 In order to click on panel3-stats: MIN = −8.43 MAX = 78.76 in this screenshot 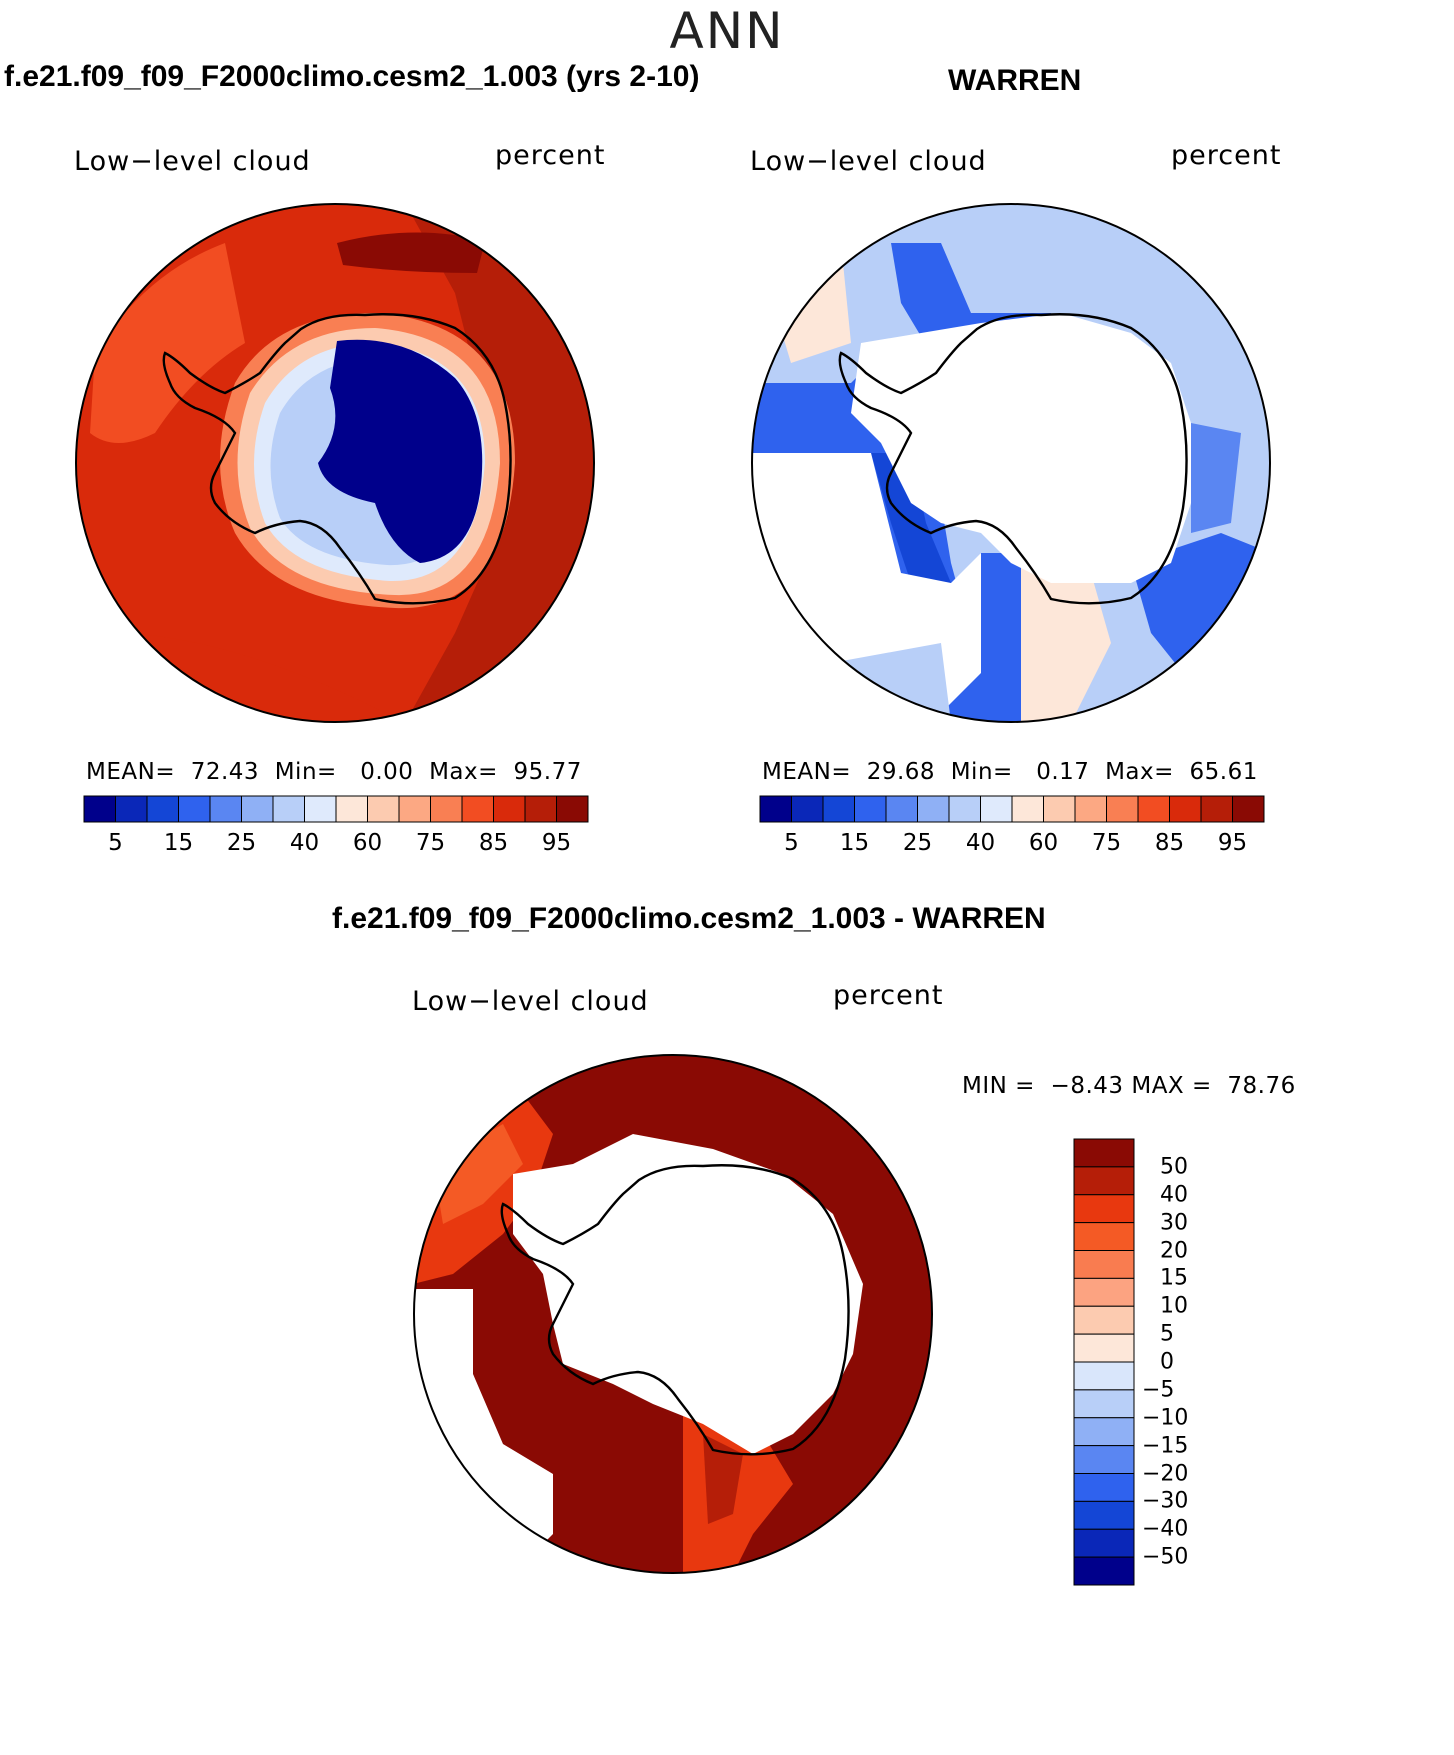, I will do `click(1129, 1086)`.